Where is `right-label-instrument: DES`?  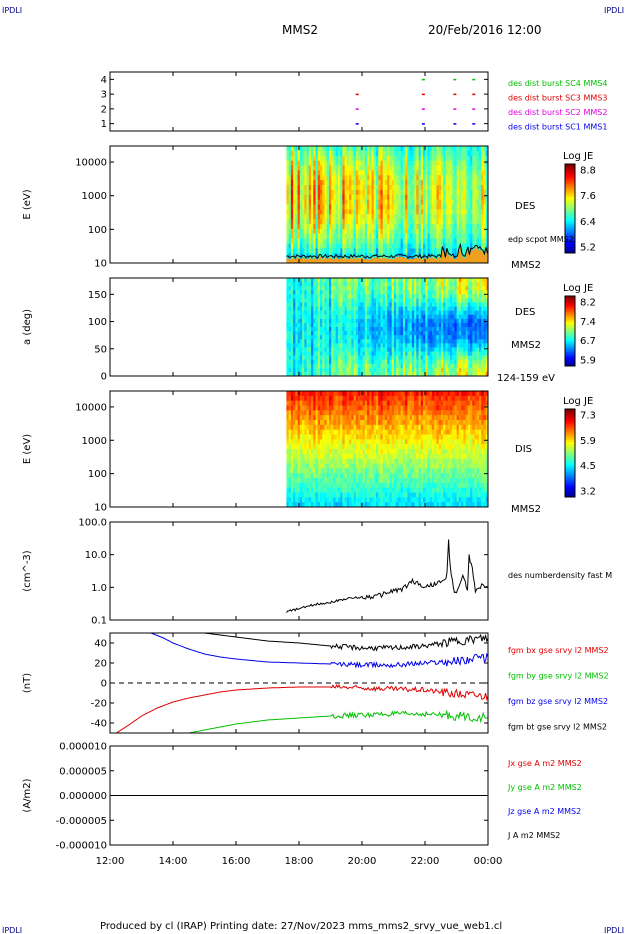 right-label-instrument: DES is located at coordinates (525, 206).